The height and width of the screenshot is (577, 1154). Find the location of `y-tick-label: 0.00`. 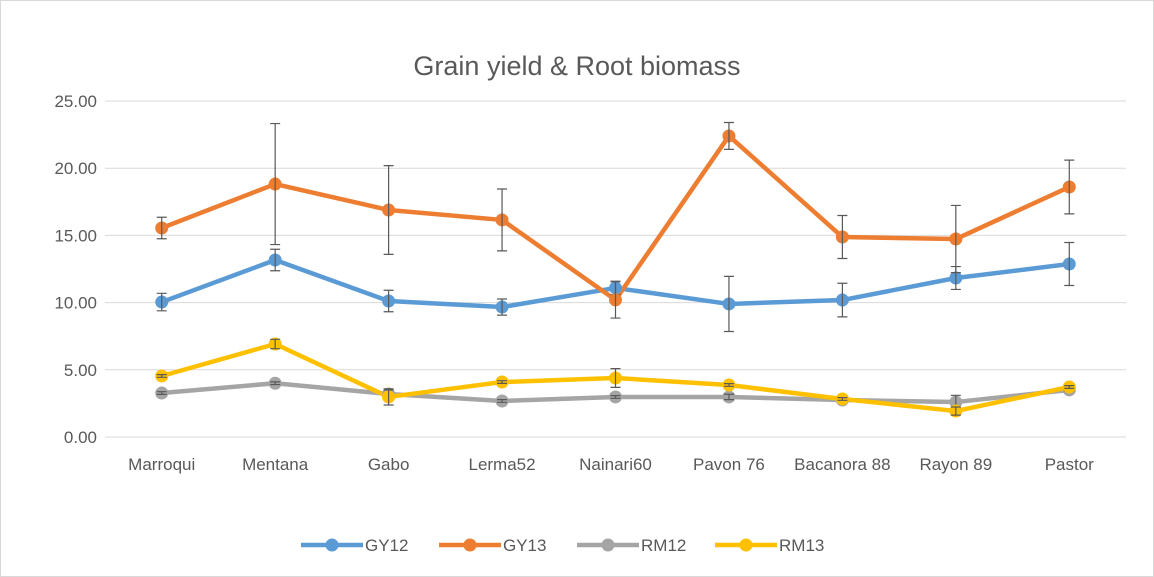

y-tick-label: 0.00 is located at coordinates (80, 437).